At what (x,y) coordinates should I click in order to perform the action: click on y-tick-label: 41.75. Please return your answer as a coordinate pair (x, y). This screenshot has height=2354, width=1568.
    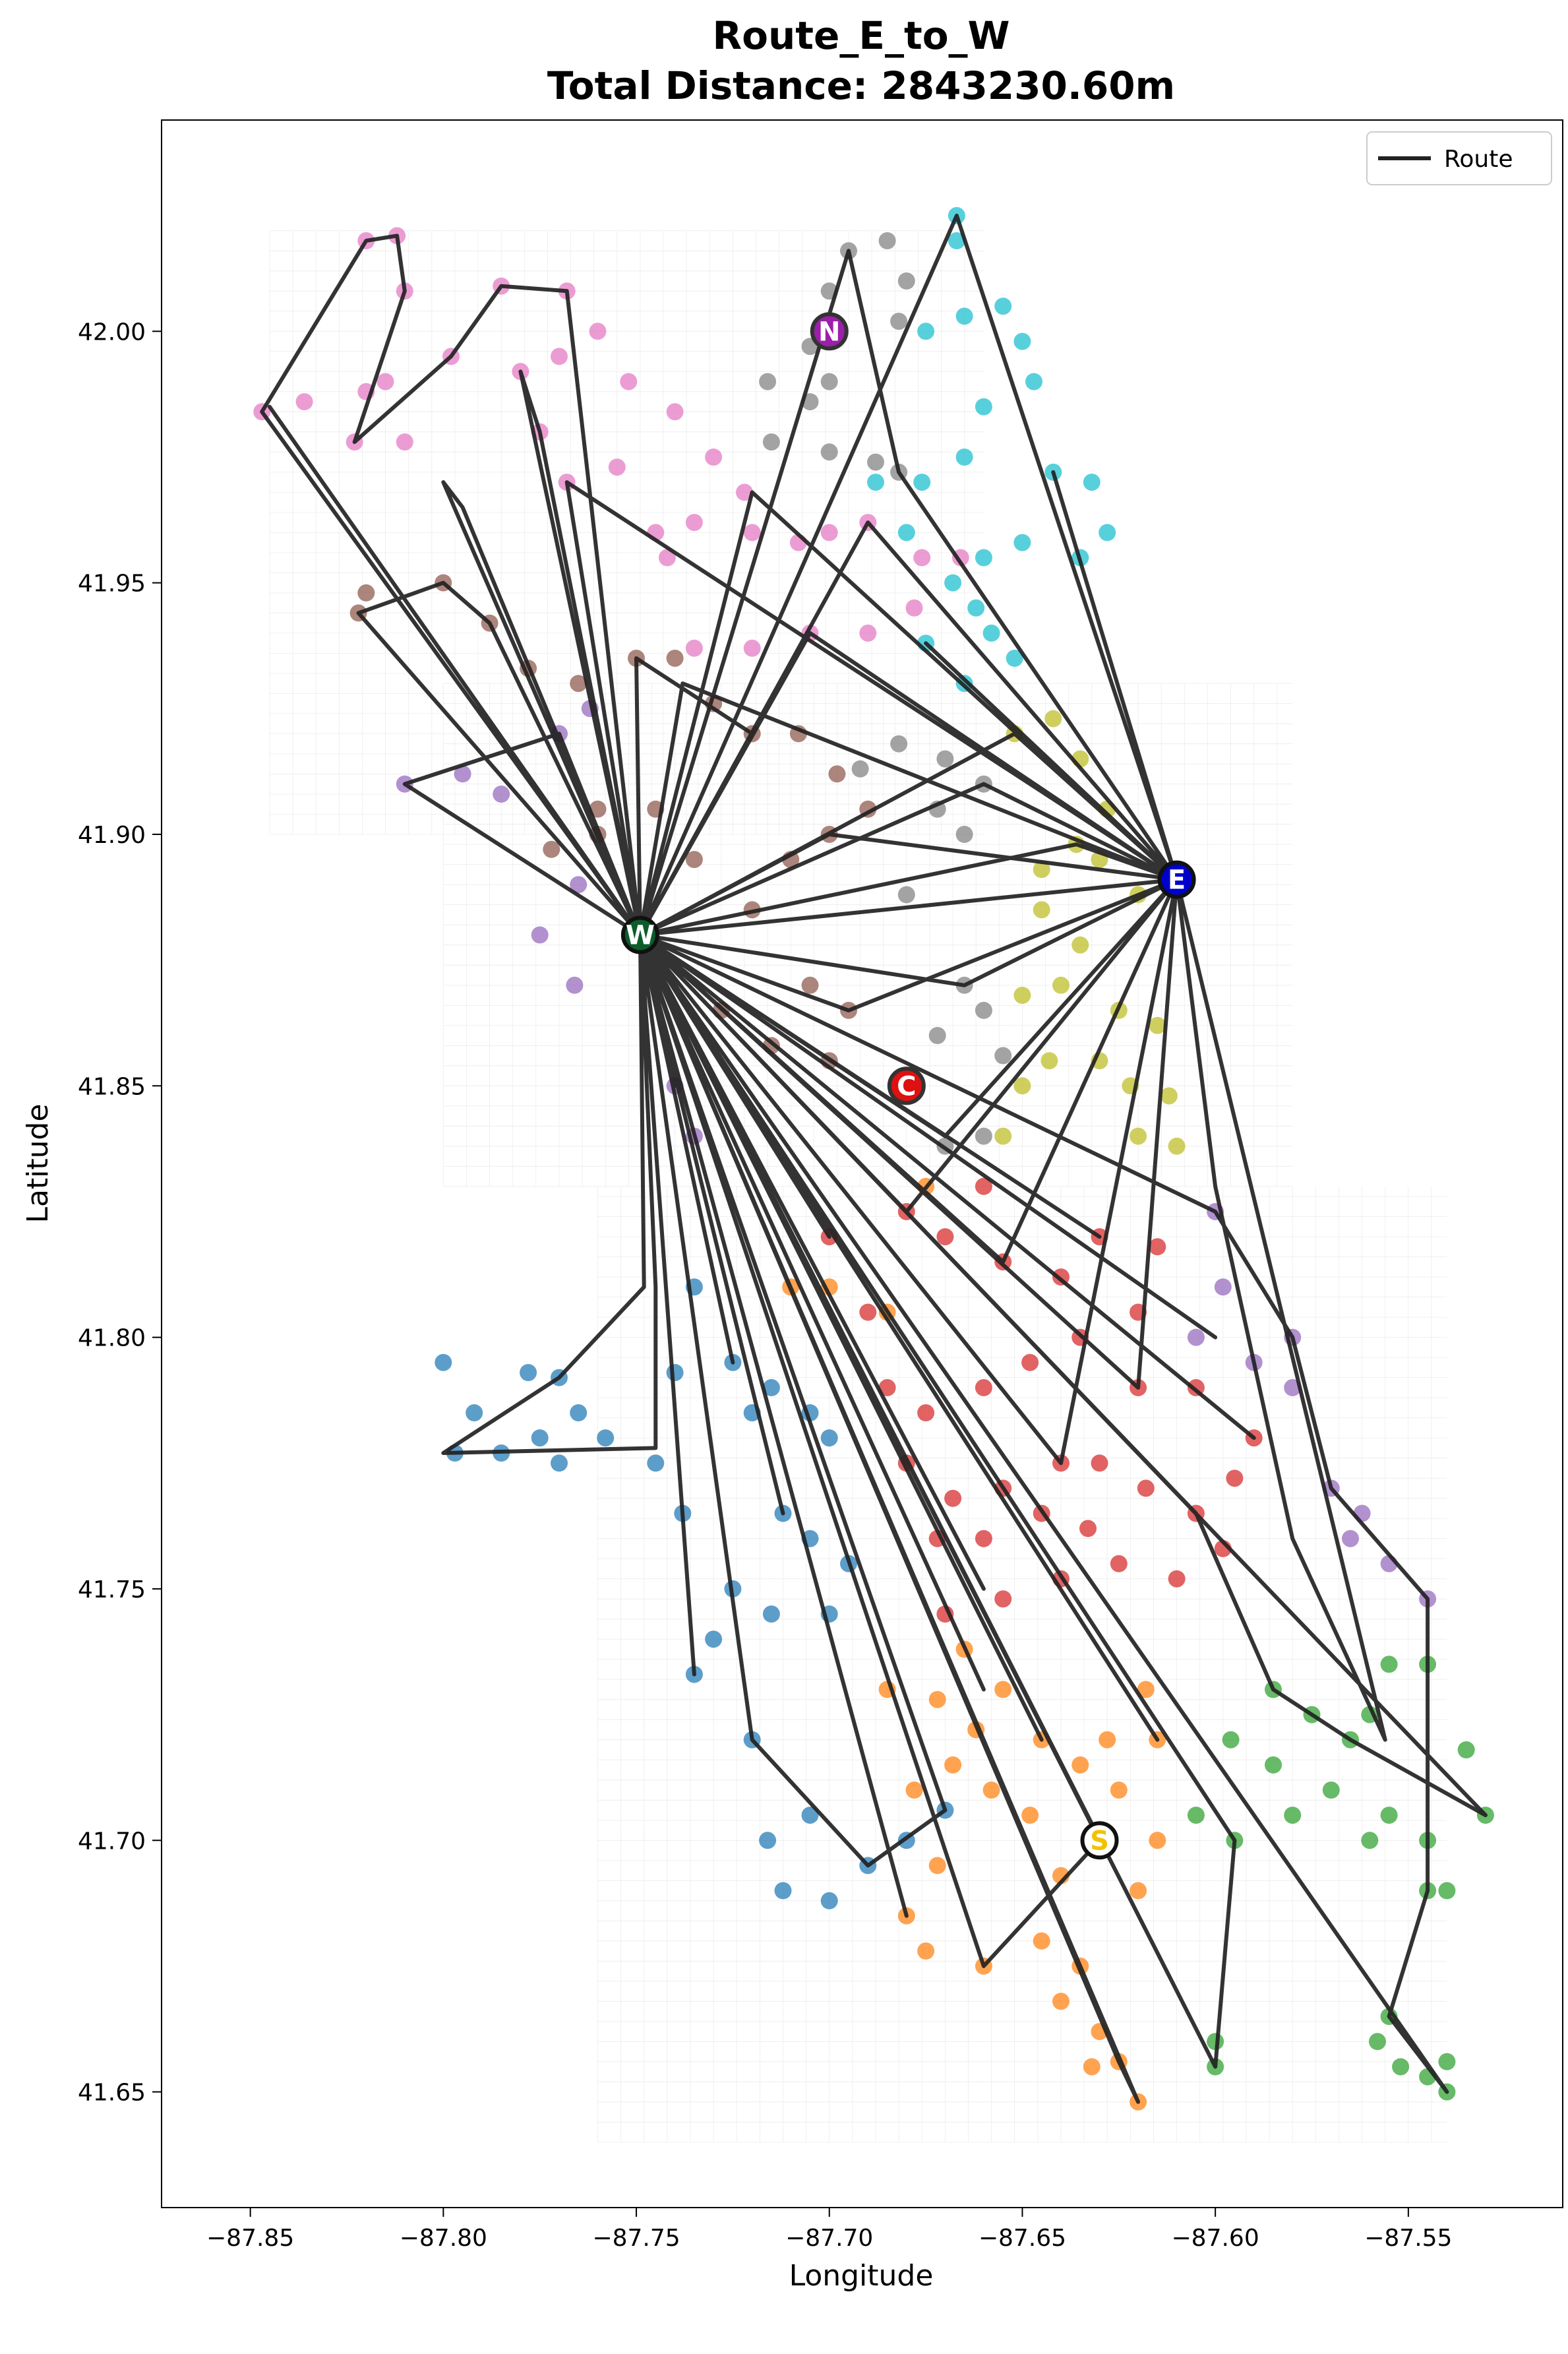
    Looking at the image, I should click on (112, 1589).